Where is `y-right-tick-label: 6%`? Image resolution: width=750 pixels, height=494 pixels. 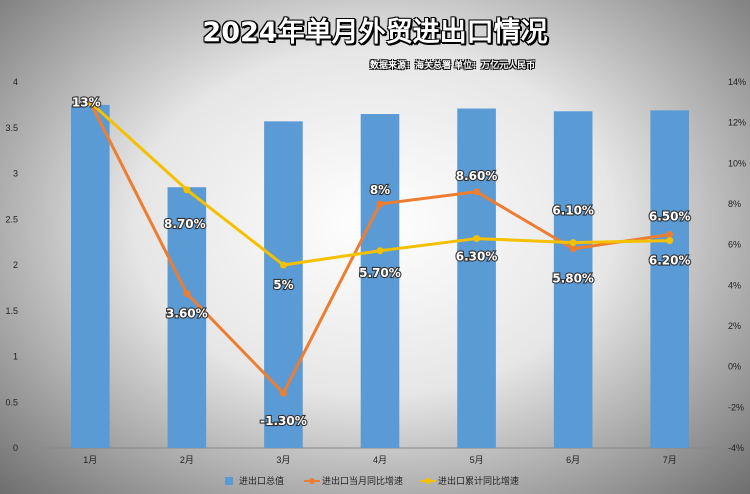
y-right-tick-label: 6% is located at coordinates (734, 245).